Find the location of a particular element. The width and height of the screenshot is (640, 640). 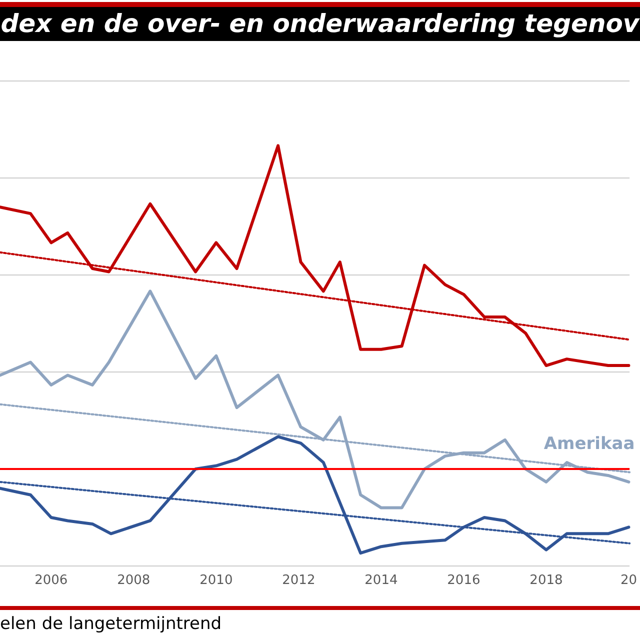

series-label: Amerikaa is located at coordinates (589, 444).